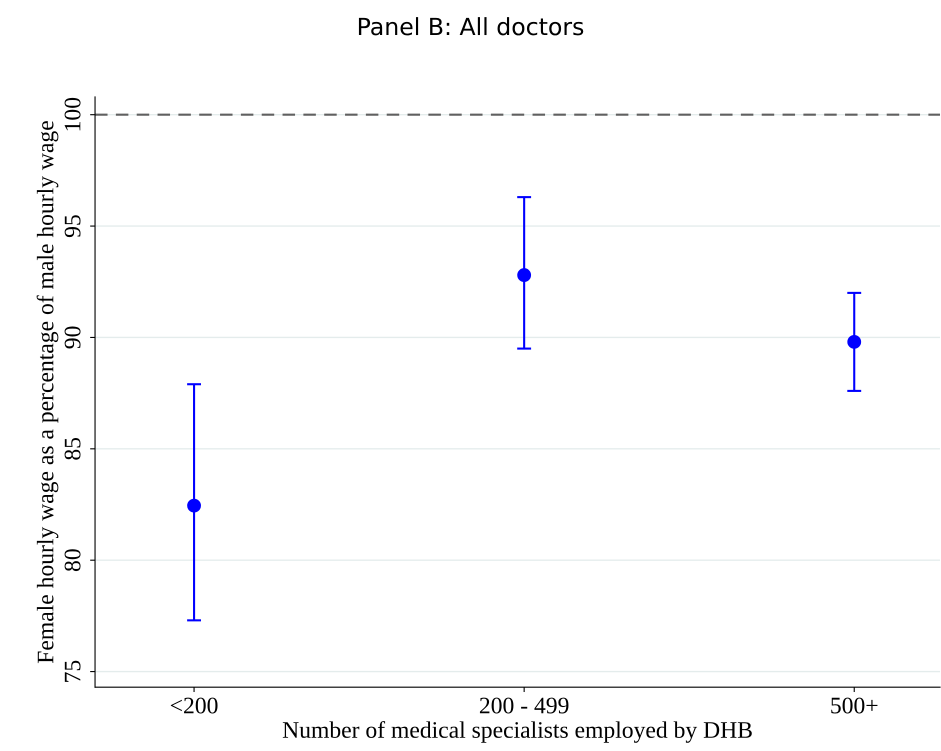  I want to click on chart-title: Panel B: All doctors, so click(471, 26).